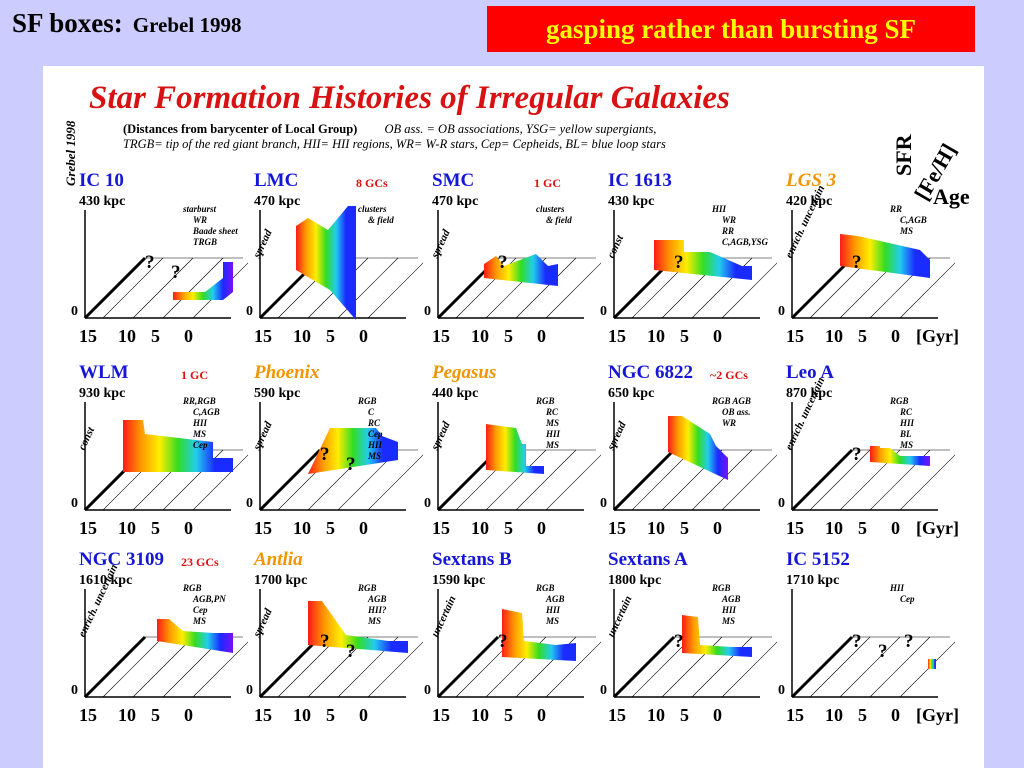 This screenshot has height=768, width=1024. What do you see at coordinates (200, 209) in the screenshot?
I see `panel-note: starburst` at bounding box center [200, 209].